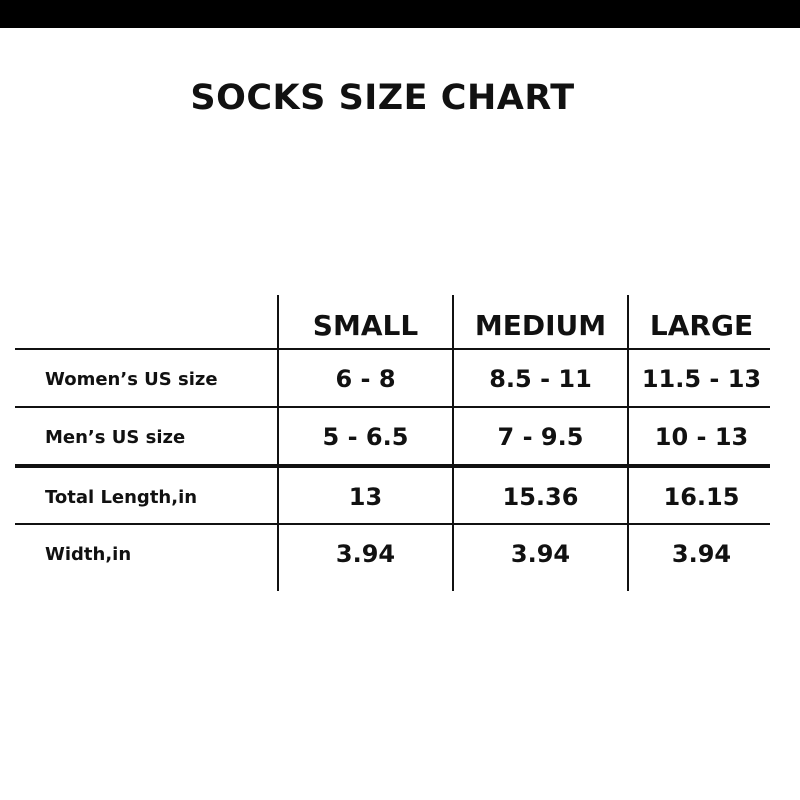 Image resolution: width=800 pixels, height=800 pixels. Describe the element at coordinates (701, 325) in the screenshot. I see `column-header-large: LARGE` at that location.